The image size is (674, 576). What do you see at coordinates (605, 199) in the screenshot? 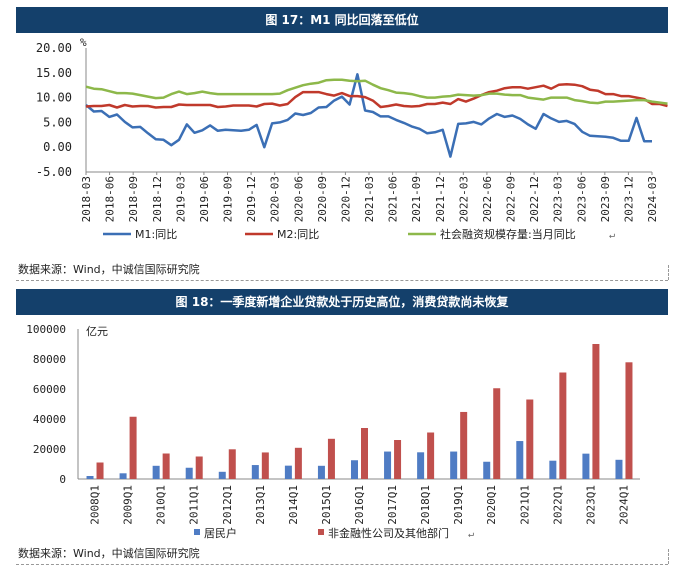
I see `x-tick-label: 2023-09` at bounding box center [605, 199].